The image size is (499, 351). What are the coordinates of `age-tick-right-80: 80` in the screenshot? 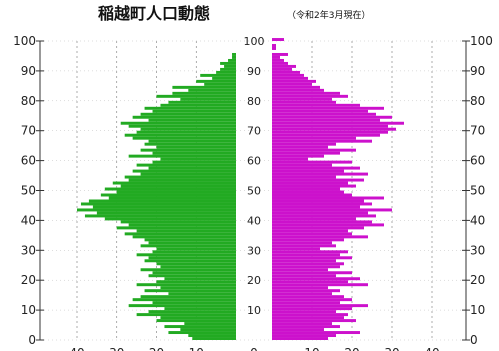 It's located at (477, 101).